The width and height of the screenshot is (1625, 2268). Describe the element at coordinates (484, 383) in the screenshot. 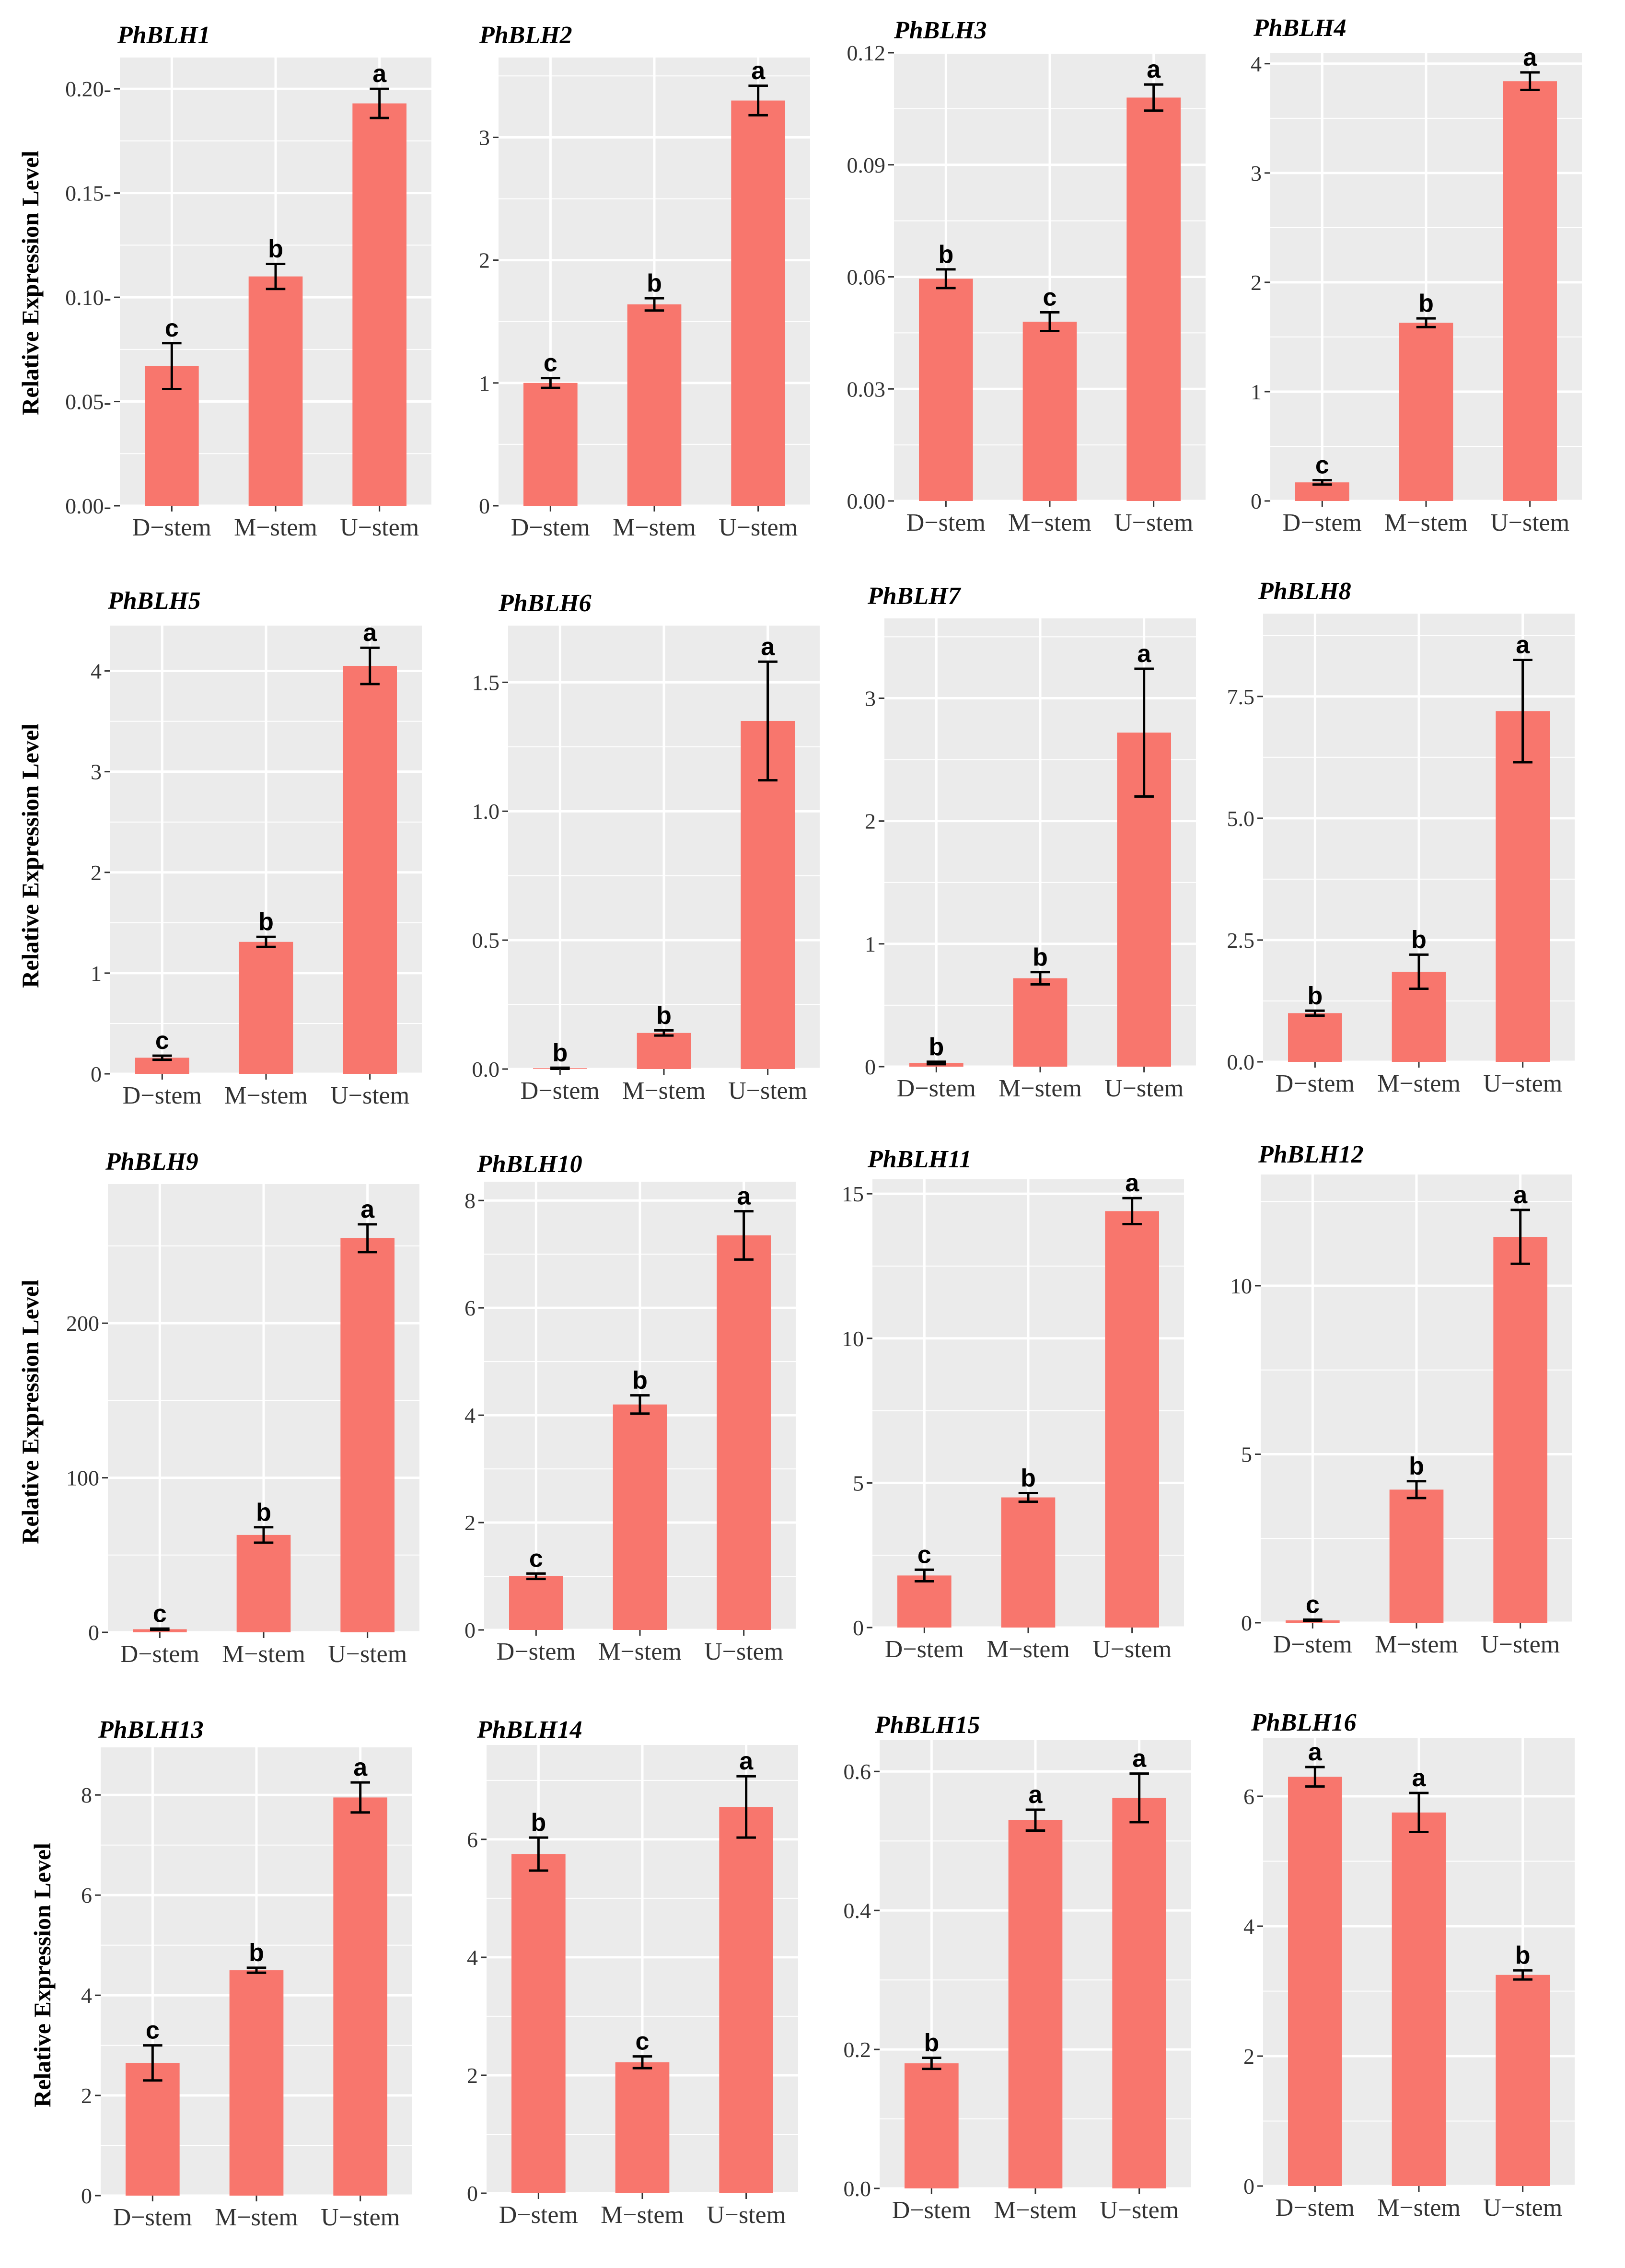

I see `y-tick-label: 1` at that location.